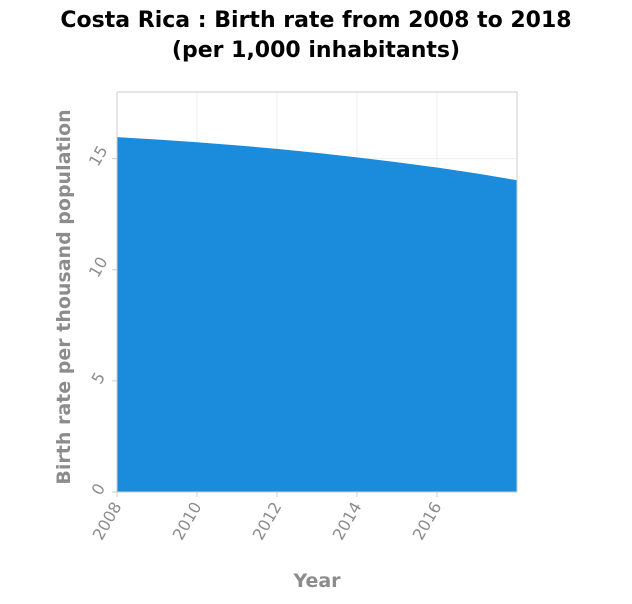  Describe the element at coordinates (98, 155) in the screenshot. I see `y-tick-label: 15` at that location.